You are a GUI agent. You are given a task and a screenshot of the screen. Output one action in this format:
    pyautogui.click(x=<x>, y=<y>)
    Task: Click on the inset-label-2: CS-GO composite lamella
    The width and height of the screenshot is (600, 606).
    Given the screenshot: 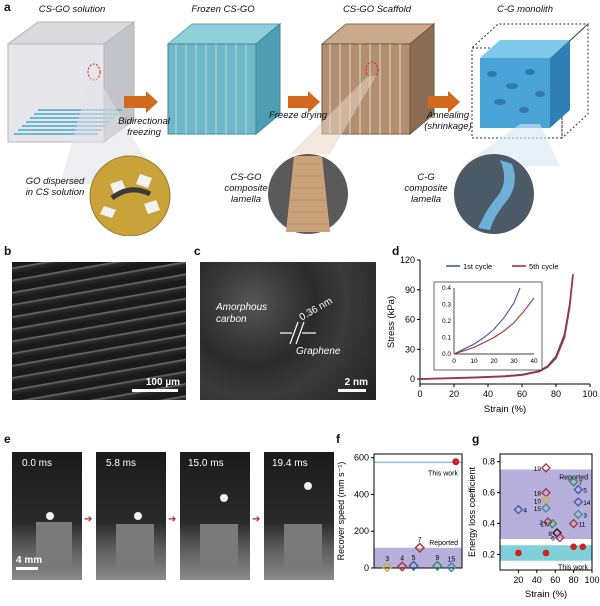 What is the action you would take?
    pyautogui.click(x=246, y=188)
    